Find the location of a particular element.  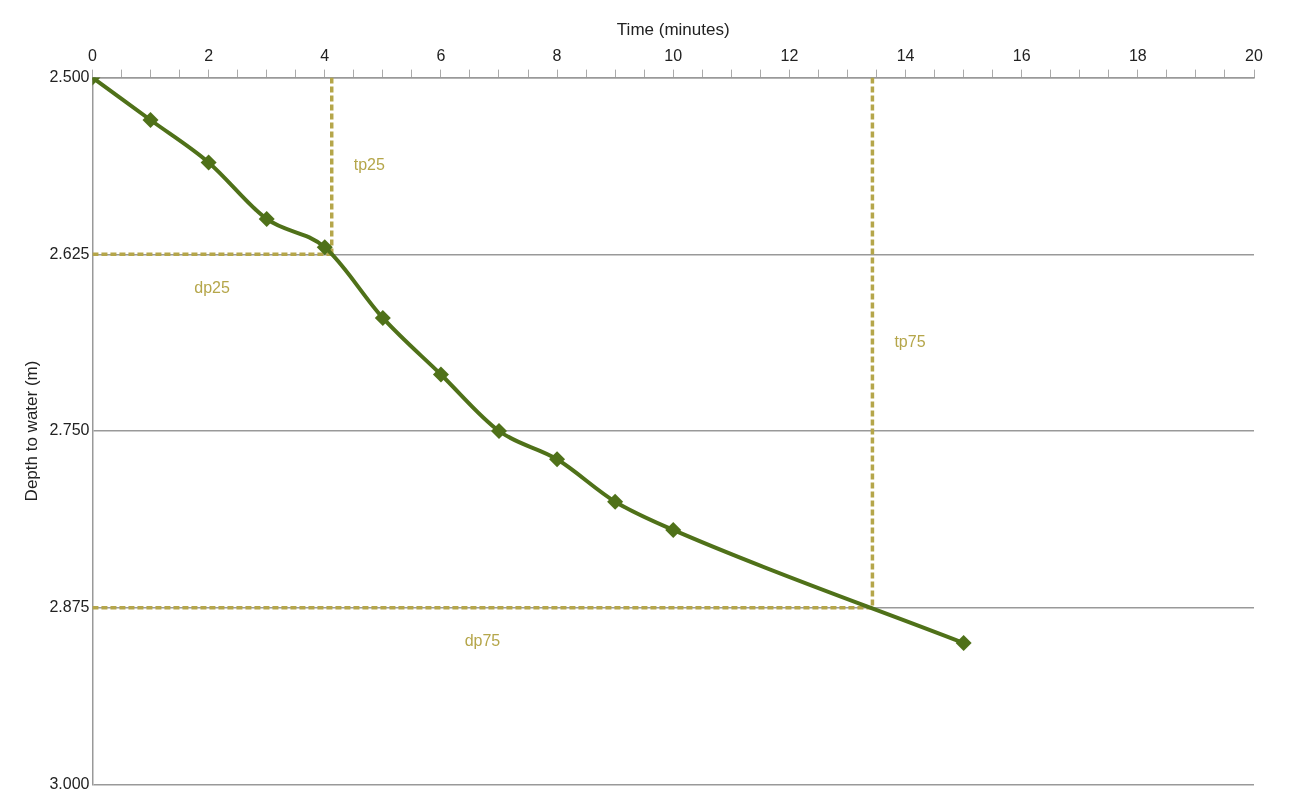

x-tick-label: 20 is located at coordinates (1254, 56).